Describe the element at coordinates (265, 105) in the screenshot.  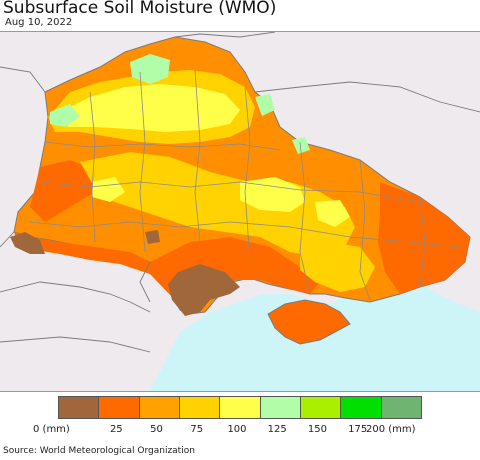
I see `zone-lightgreen-northeast` at that location.